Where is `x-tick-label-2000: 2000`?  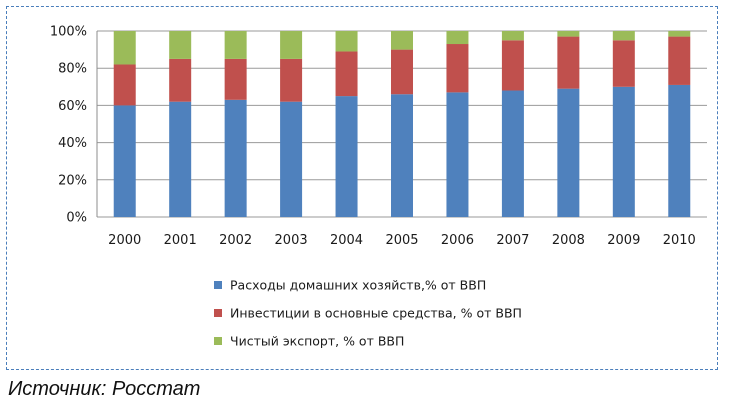 x-tick-label-2000: 2000 is located at coordinates (124, 240).